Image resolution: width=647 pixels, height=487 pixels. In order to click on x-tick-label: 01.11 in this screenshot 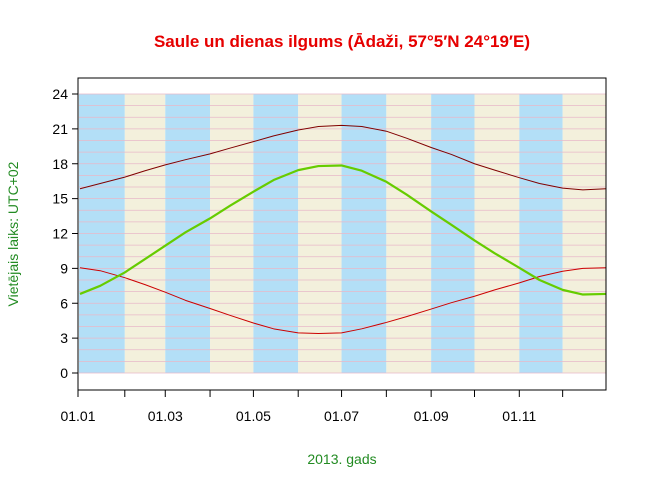, I will do `click(519, 416)`.